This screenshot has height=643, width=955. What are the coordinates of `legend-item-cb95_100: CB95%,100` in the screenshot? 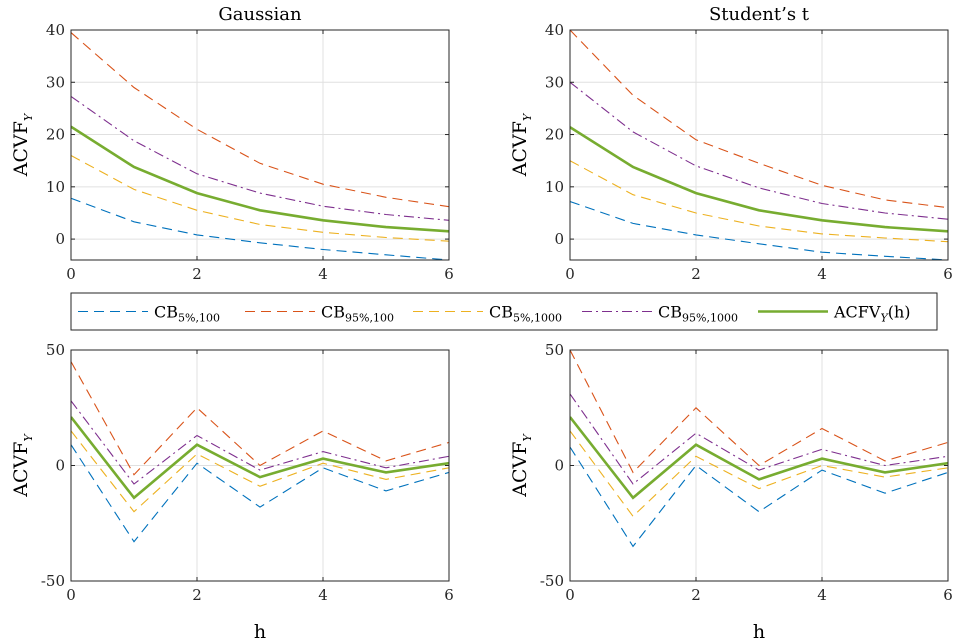 It's located at (319, 314).